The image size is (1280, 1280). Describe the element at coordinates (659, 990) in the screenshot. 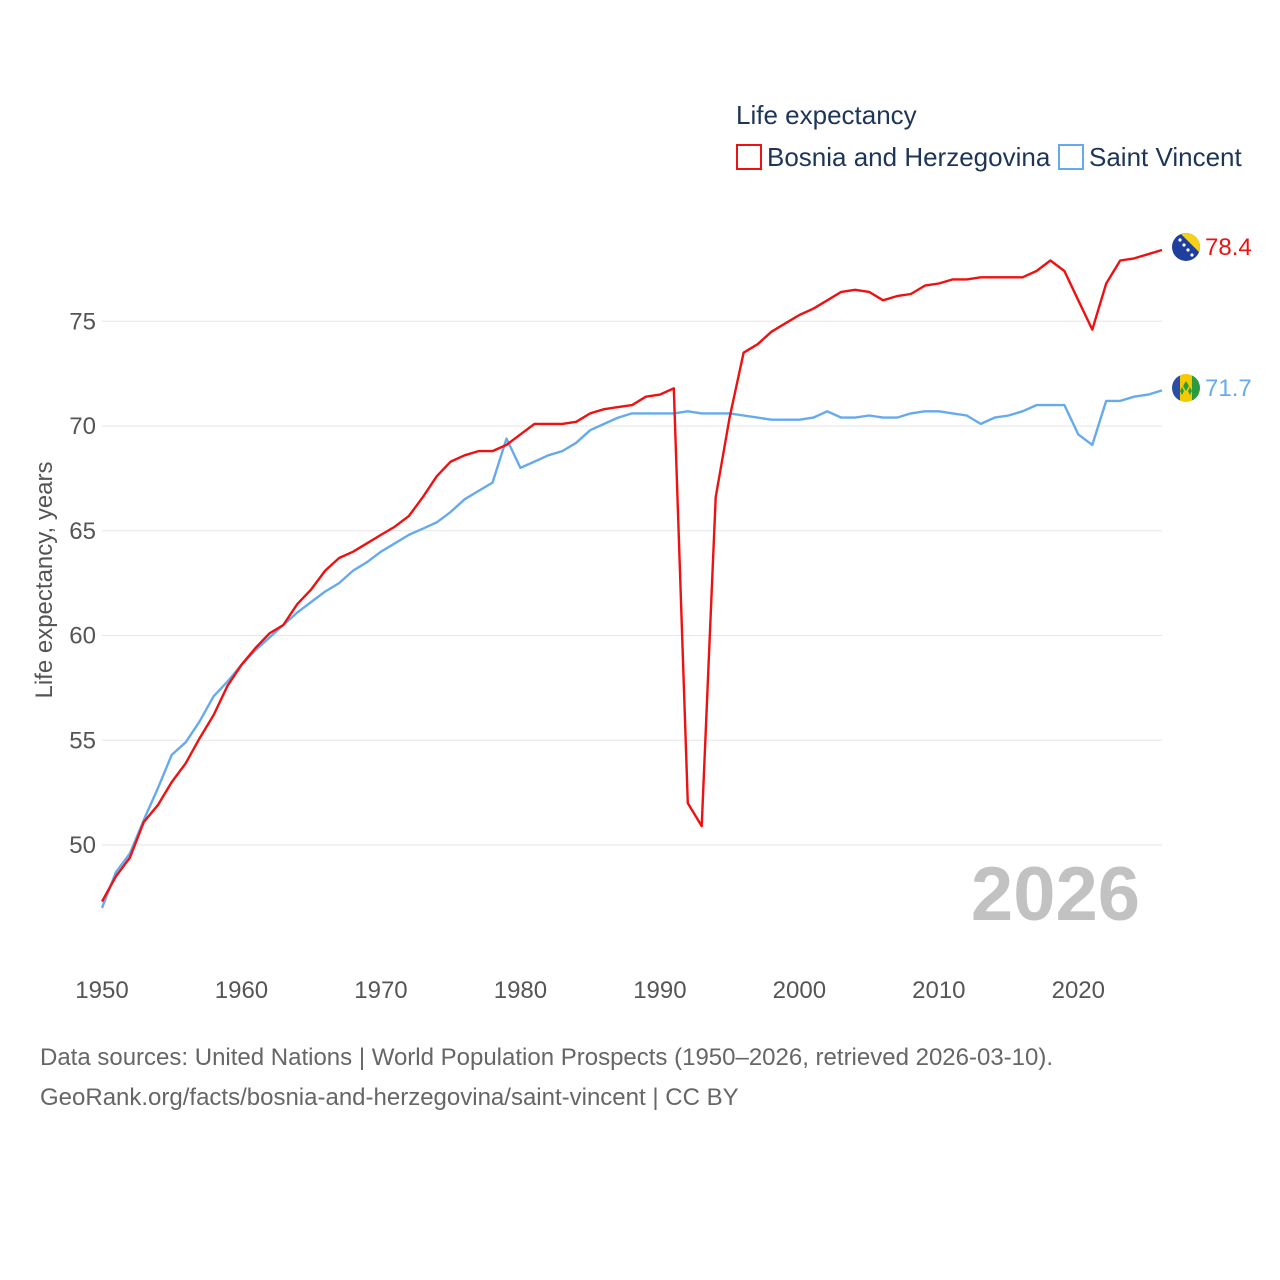

I see `x-tick-label: 1990` at that location.